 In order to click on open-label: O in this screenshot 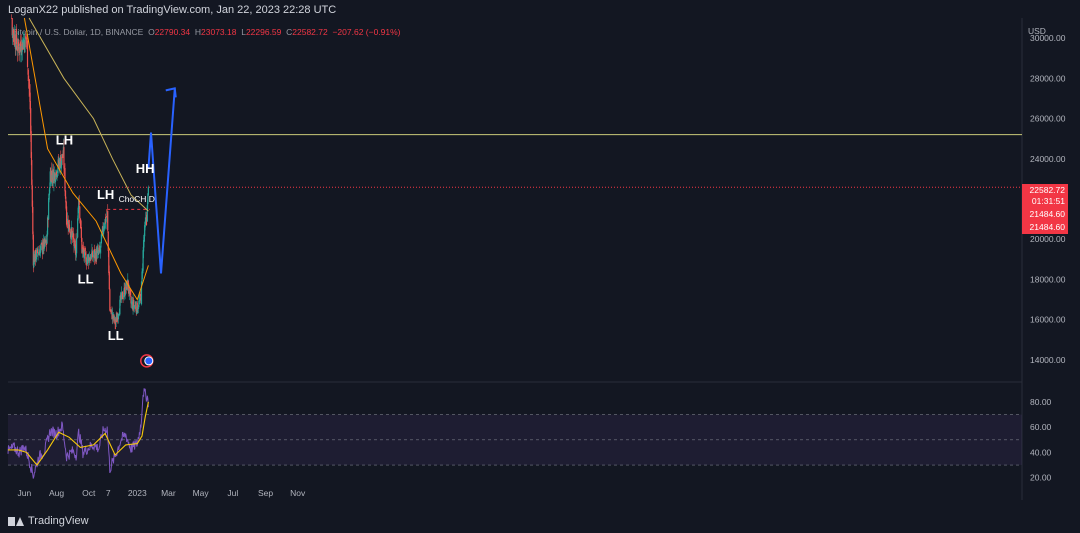, I will do `click(151, 32)`.